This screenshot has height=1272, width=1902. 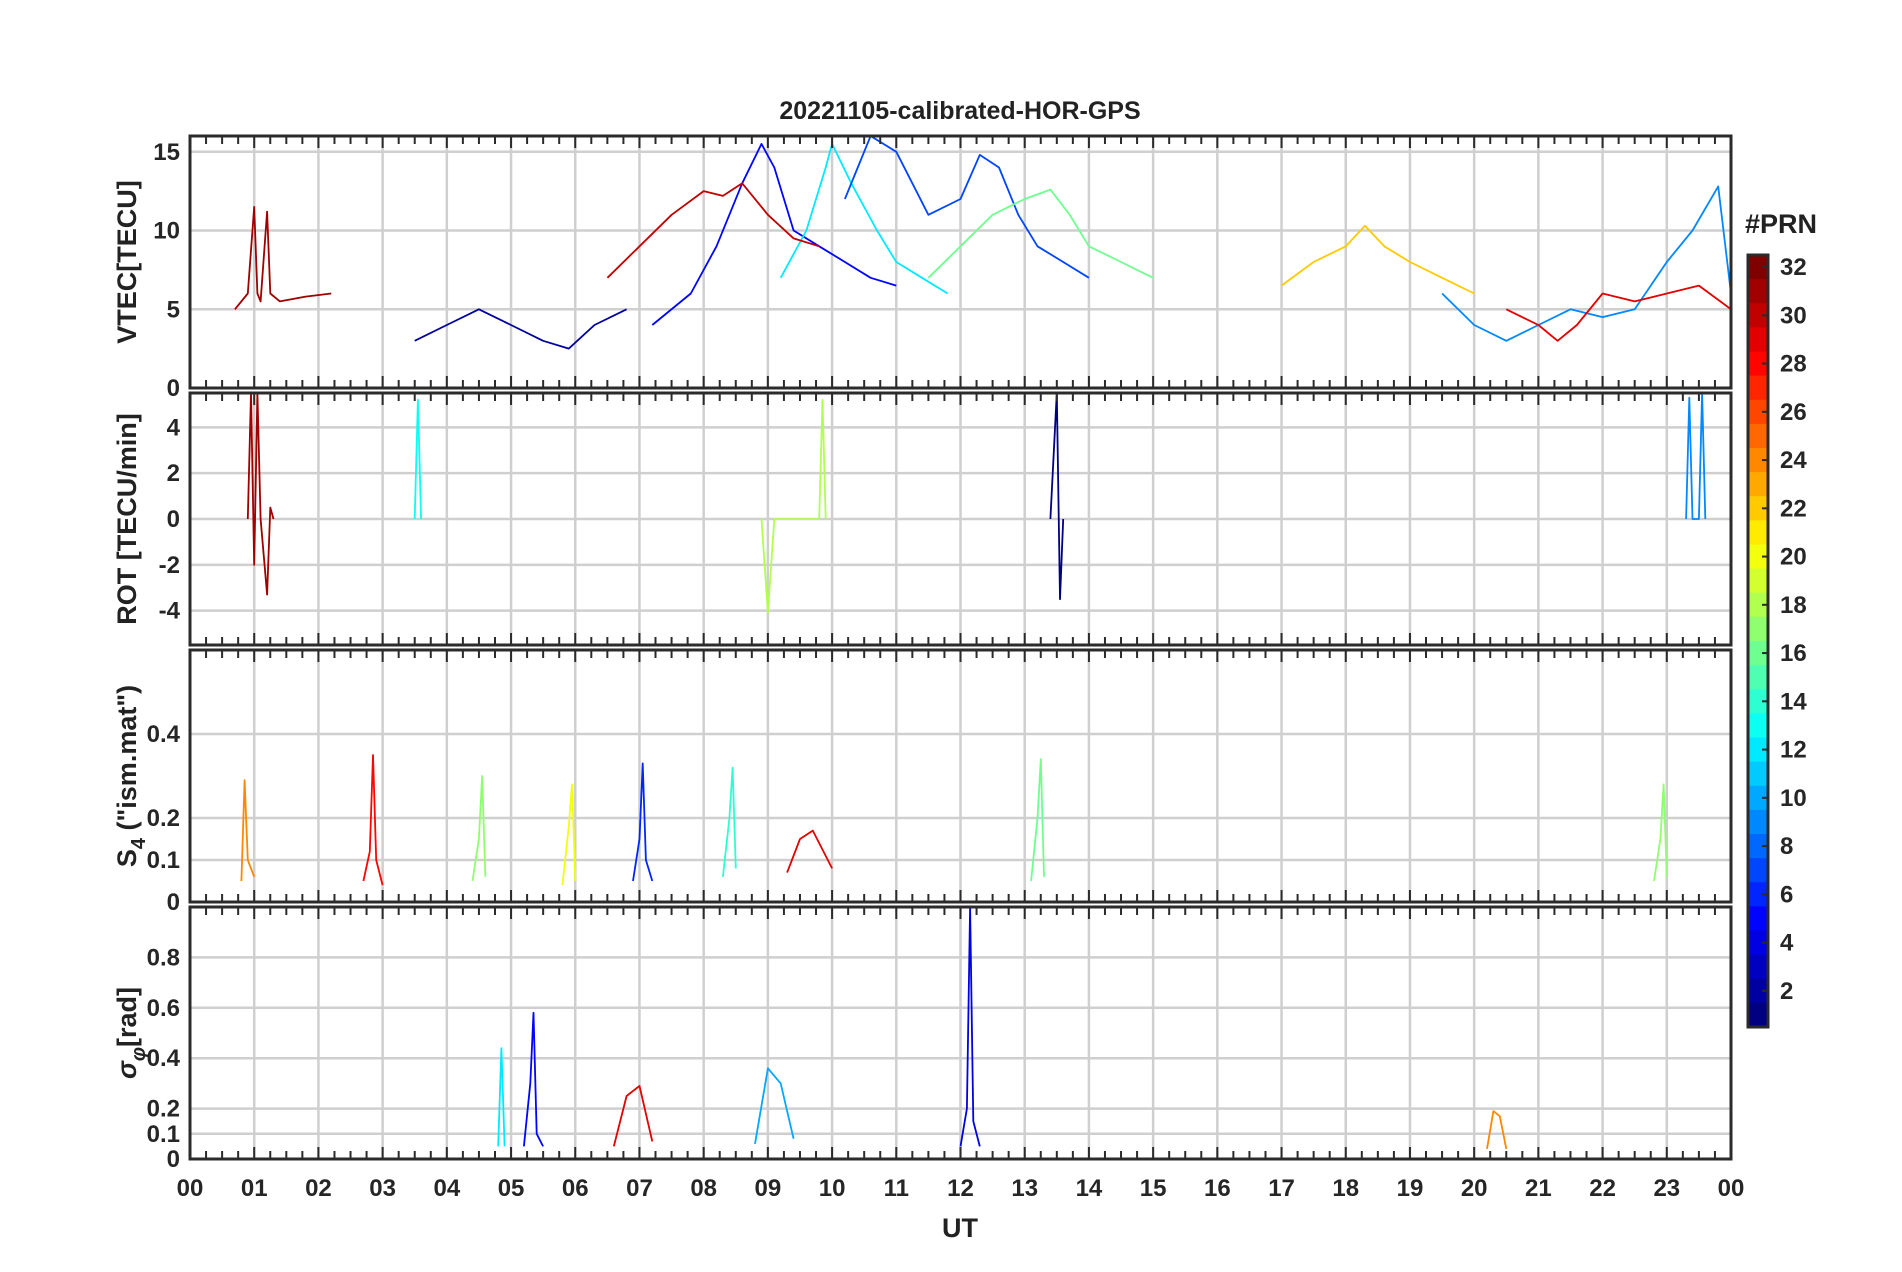 What do you see at coordinates (960, 1228) in the screenshot?
I see `x-axis-label: UT` at bounding box center [960, 1228].